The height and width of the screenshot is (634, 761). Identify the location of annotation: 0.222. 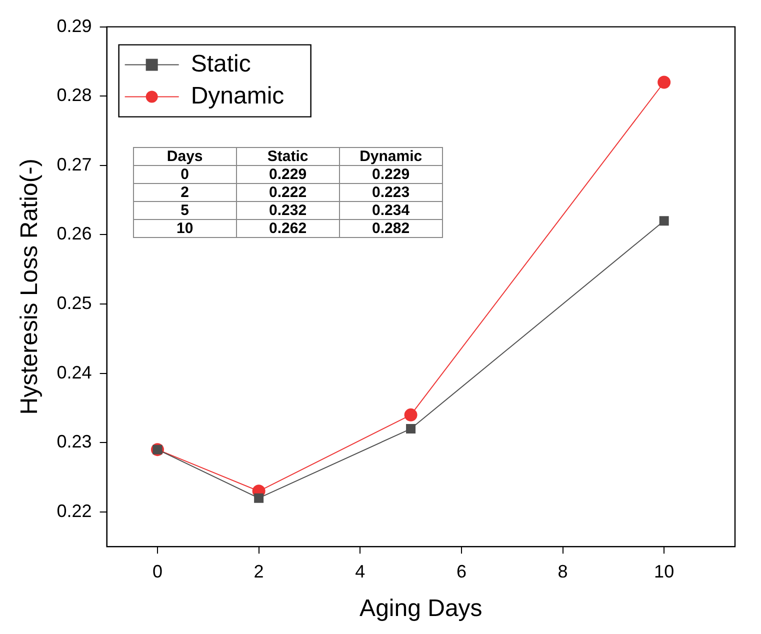
(288, 192).